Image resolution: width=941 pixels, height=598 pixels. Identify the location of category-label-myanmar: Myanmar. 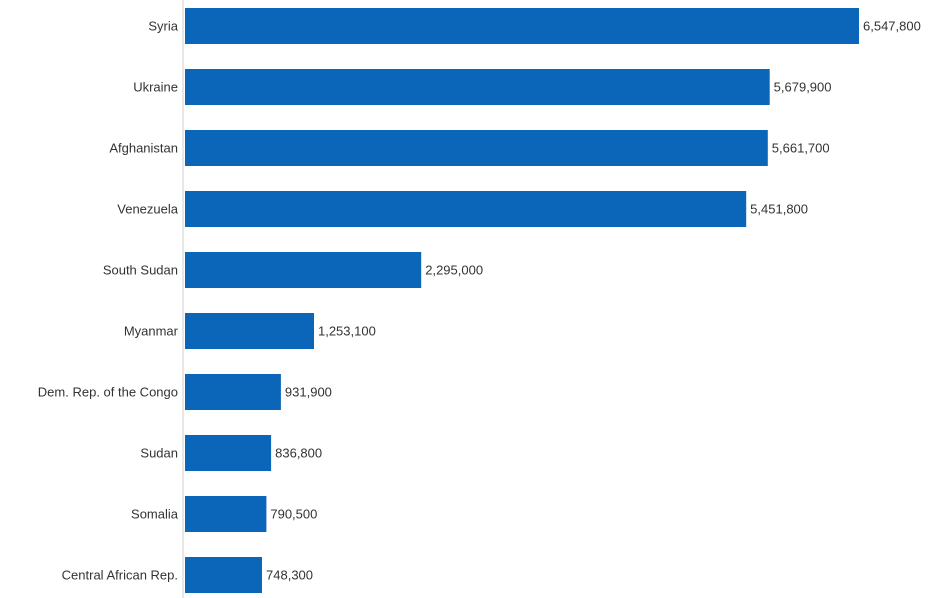
(151, 331).